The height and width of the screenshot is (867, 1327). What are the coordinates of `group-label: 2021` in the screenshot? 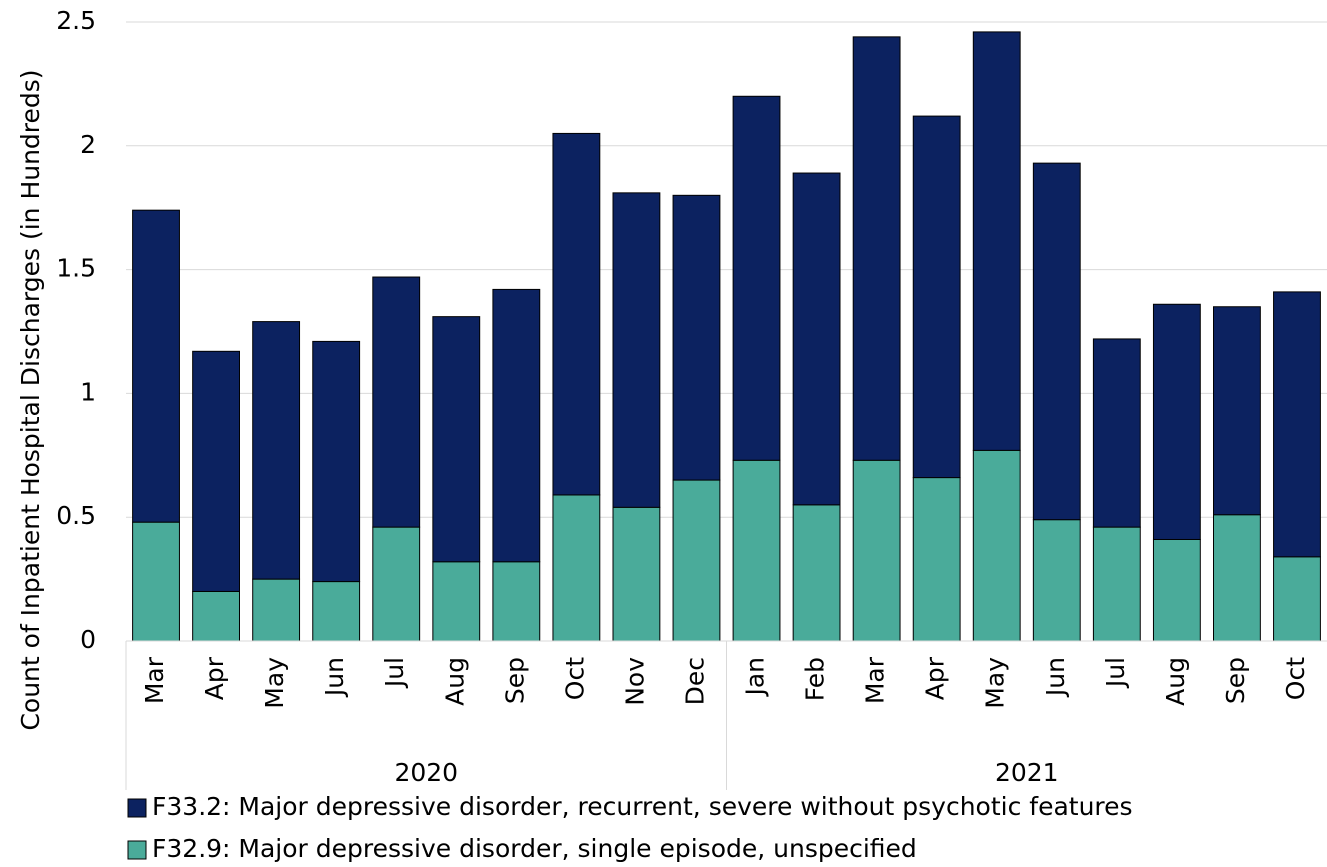 It's located at (1027, 772).